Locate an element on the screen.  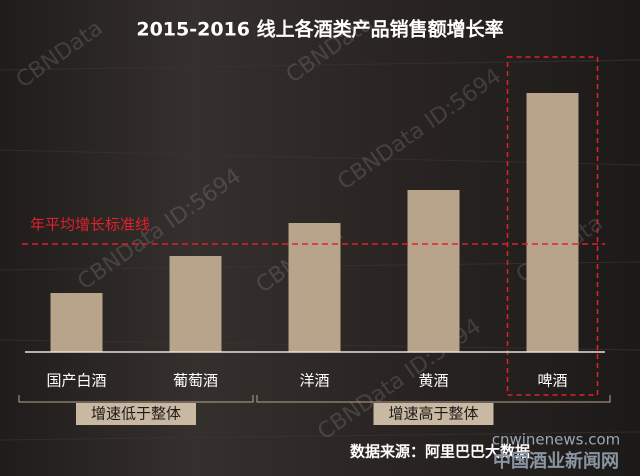
x-tick-label: 黄酒 is located at coordinates (433, 381).